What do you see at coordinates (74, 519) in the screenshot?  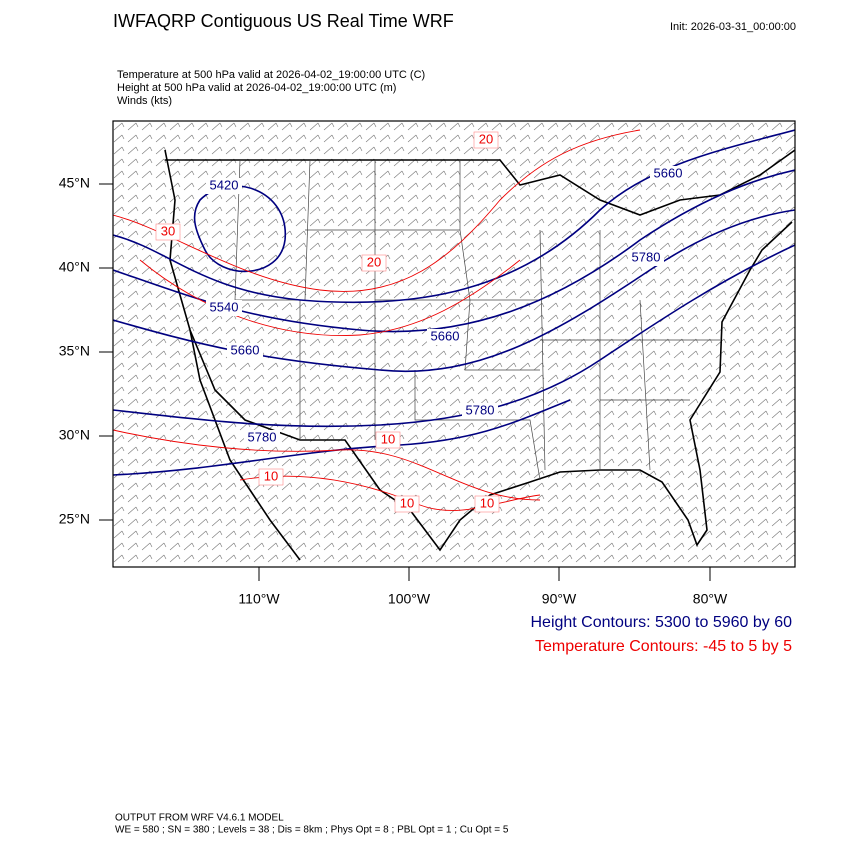 I see `lat-label: 25°N` at bounding box center [74, 519].